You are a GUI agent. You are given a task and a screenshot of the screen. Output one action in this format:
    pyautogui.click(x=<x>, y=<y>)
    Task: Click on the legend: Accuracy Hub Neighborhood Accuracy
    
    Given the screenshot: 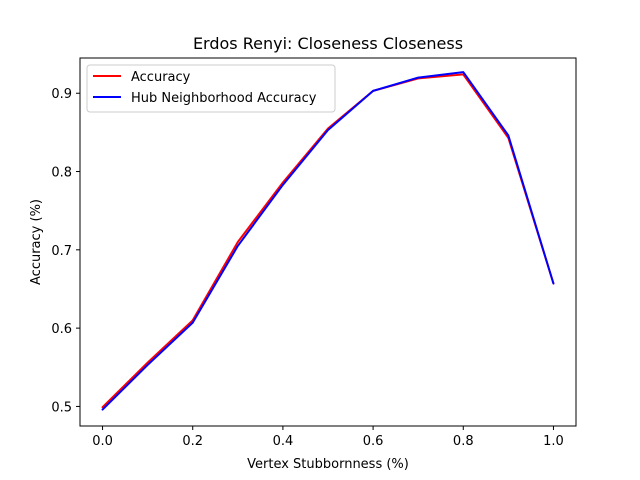 What is the action you would take?
    pyautogui.click(x=211, y=88)
    